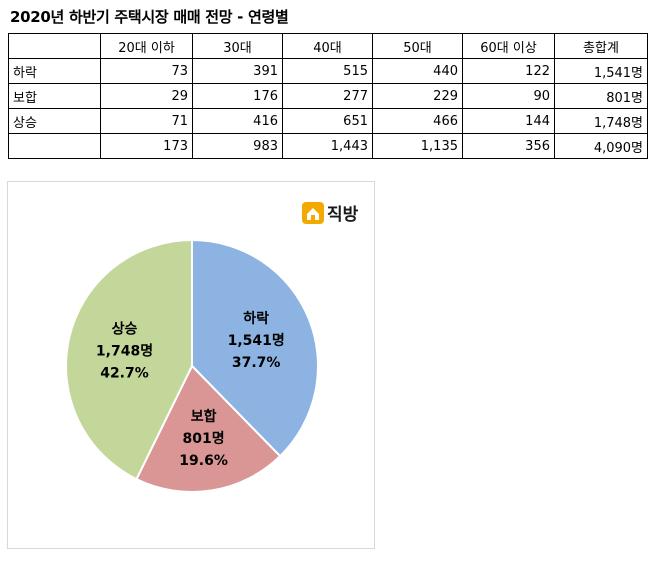 This screenshot has width=658, height=568. I want to click on table-header-cell: 60대 이상, so click(508, 46).